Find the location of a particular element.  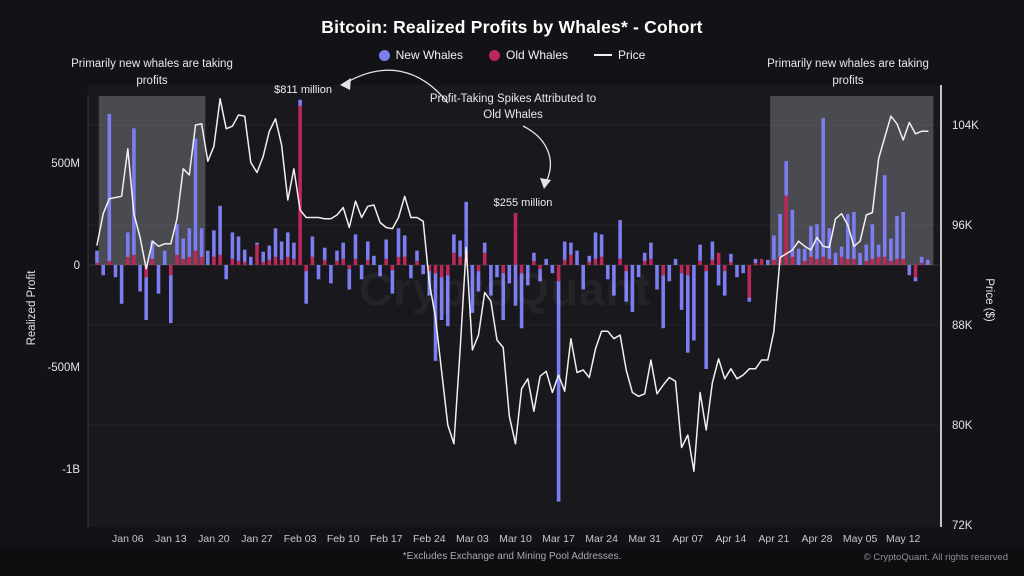

svg-text: Mar 10 is located at coordinates (515, 539).